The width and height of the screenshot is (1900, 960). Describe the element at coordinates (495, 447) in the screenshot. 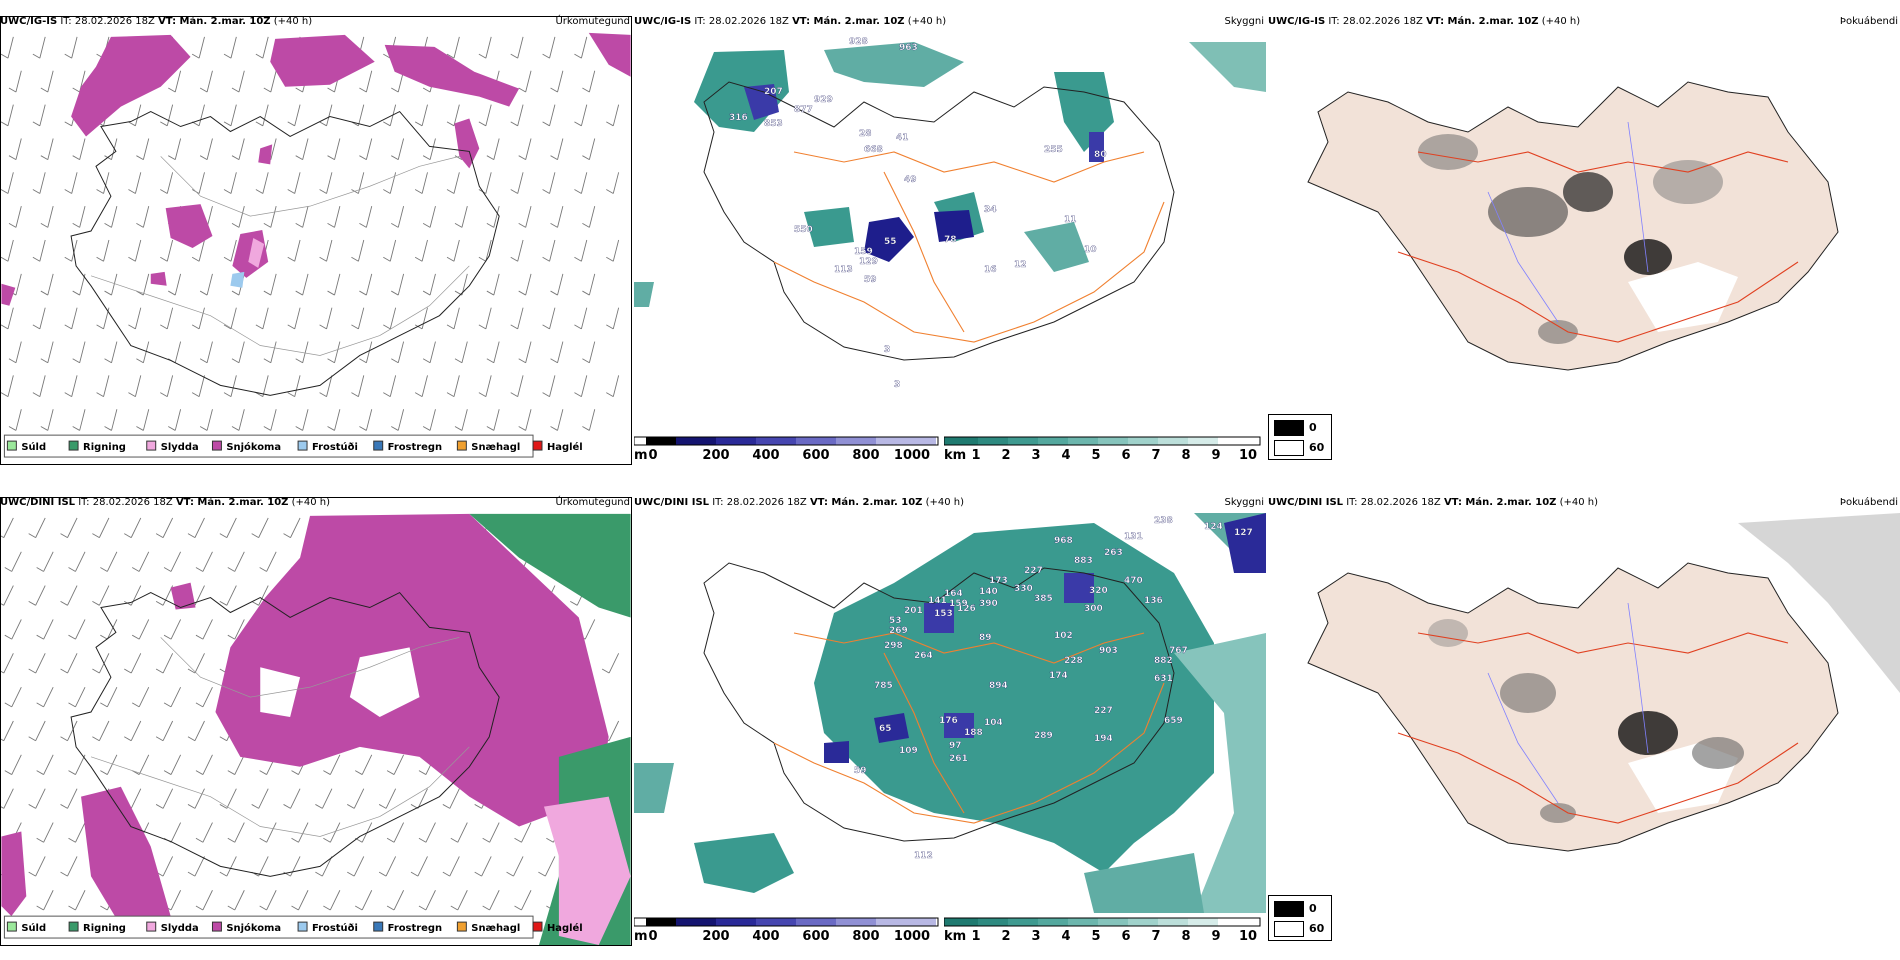

I see `legend-label: Snæhagl` at that location.